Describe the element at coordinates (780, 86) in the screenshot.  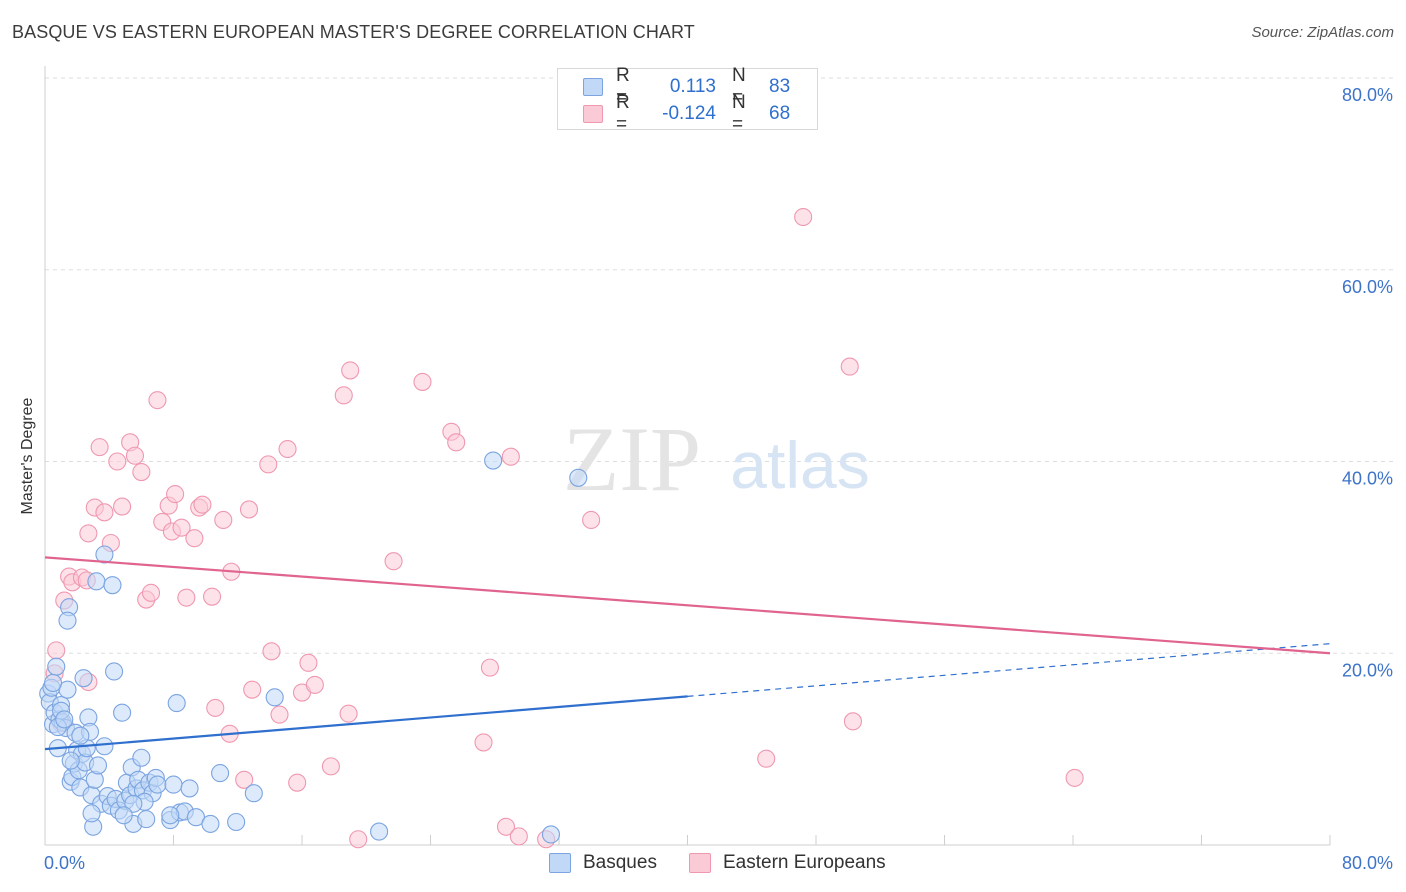
I see `n-value: 83` at that location.